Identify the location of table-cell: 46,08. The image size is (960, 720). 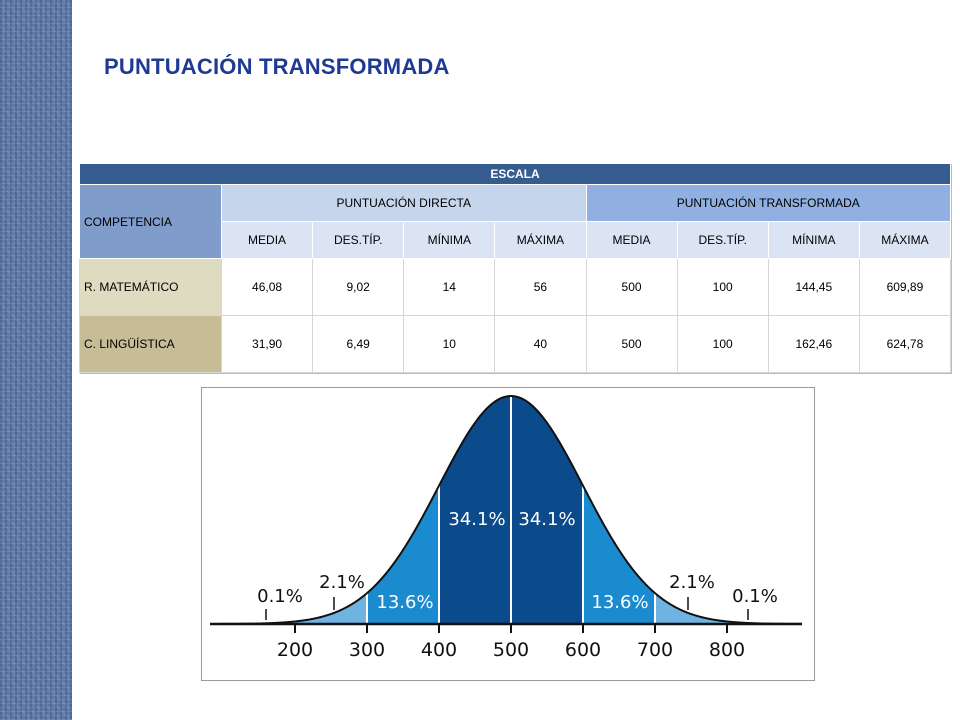
(267, 287).